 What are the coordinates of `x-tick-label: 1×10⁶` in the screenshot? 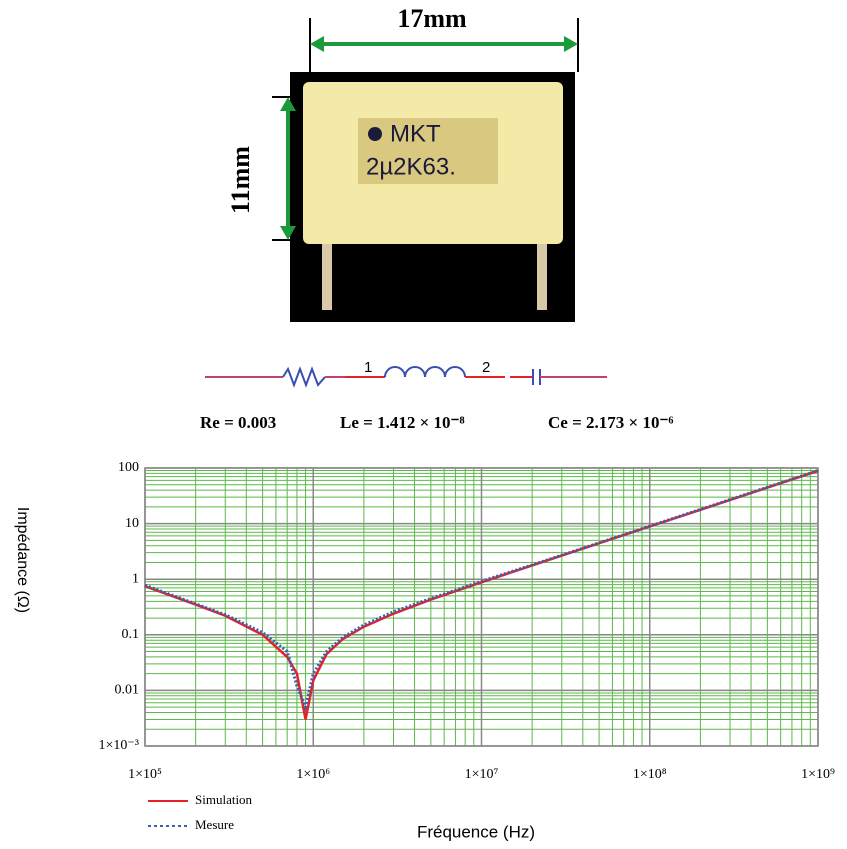 It's located at (313, 774).